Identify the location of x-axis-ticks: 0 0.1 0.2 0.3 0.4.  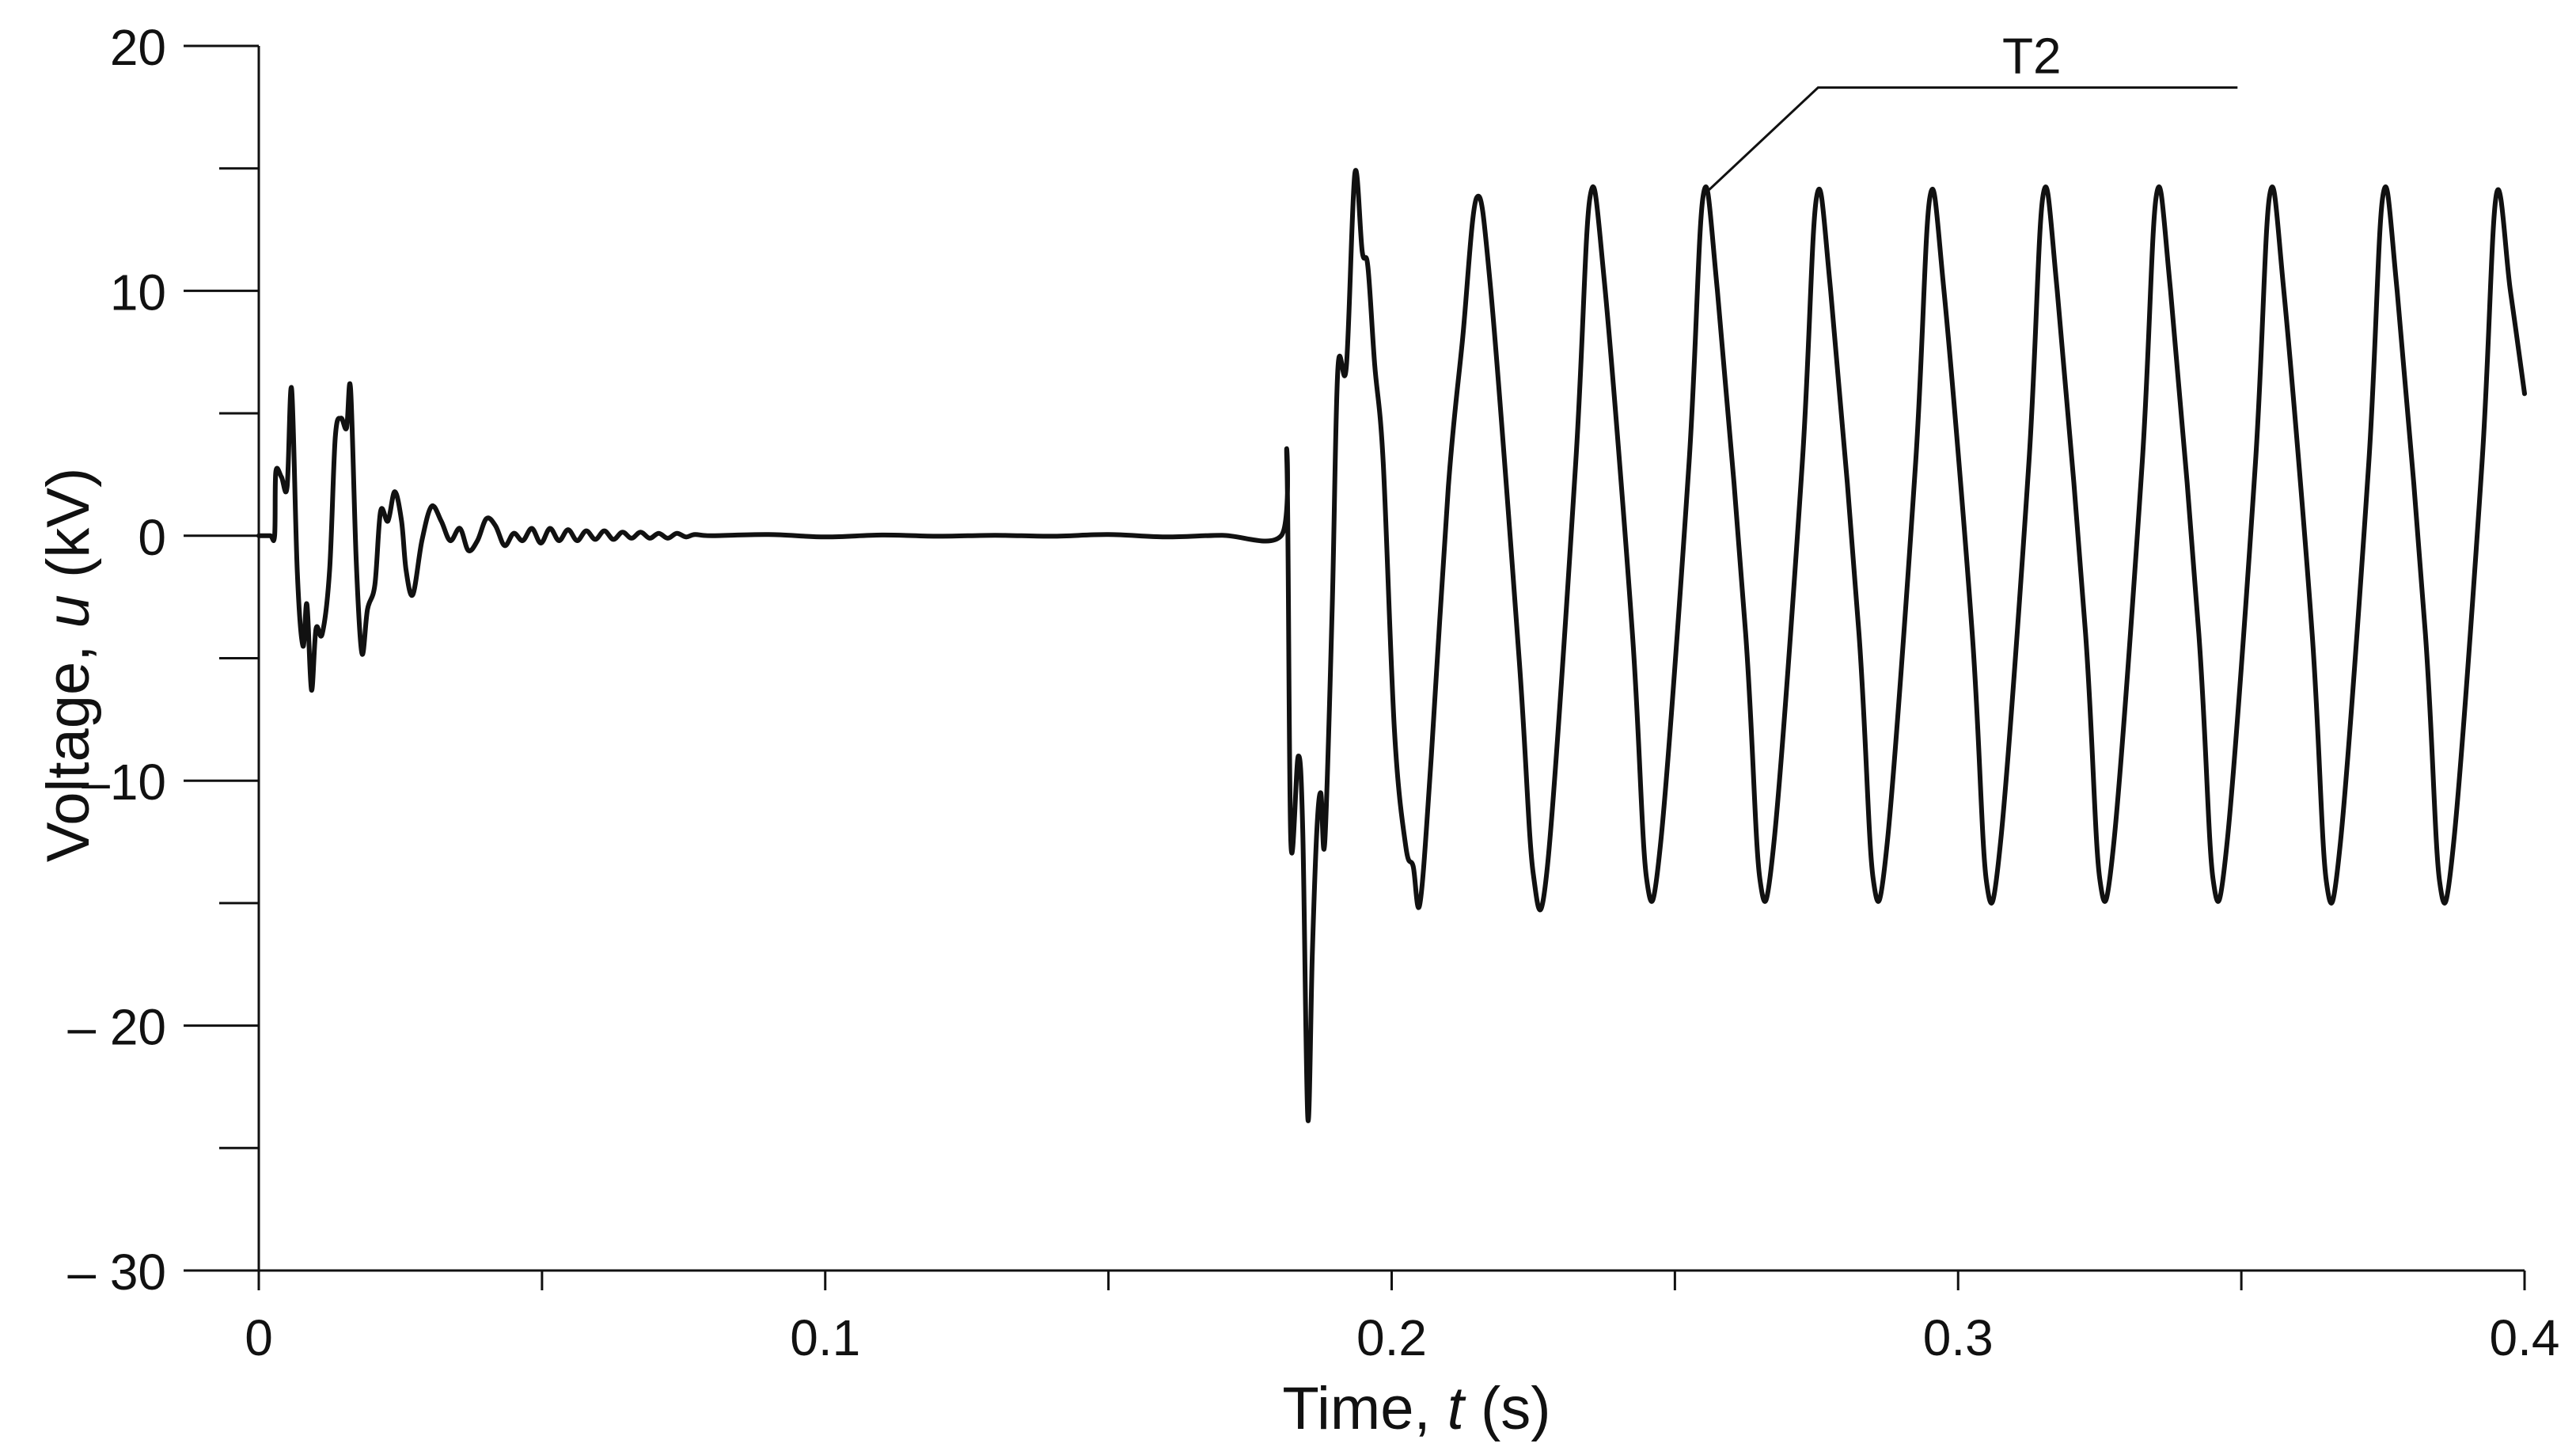
(1402, 1318).